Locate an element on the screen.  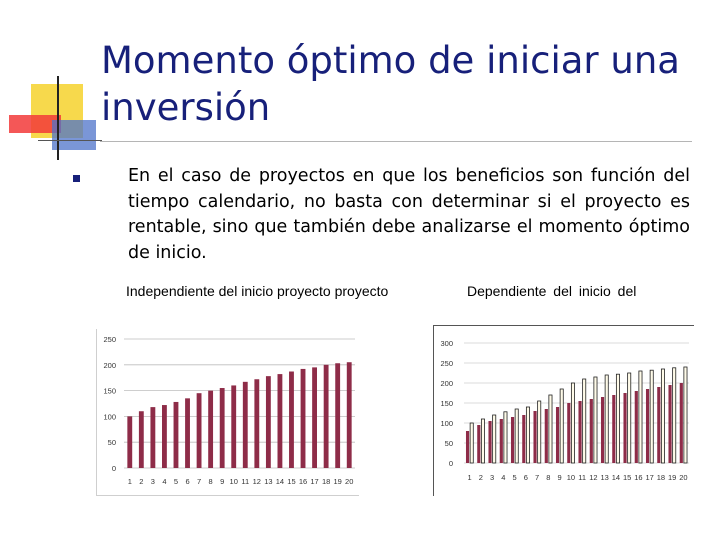
x-tick-label: 19 is located at coordinates (338, 481).